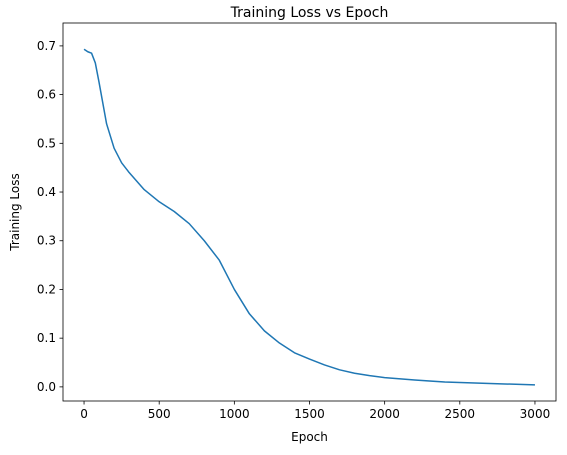  Describe the element at coordinates (460, 414) in the screenshot. I see `x-tick-label: 2500` at that location.